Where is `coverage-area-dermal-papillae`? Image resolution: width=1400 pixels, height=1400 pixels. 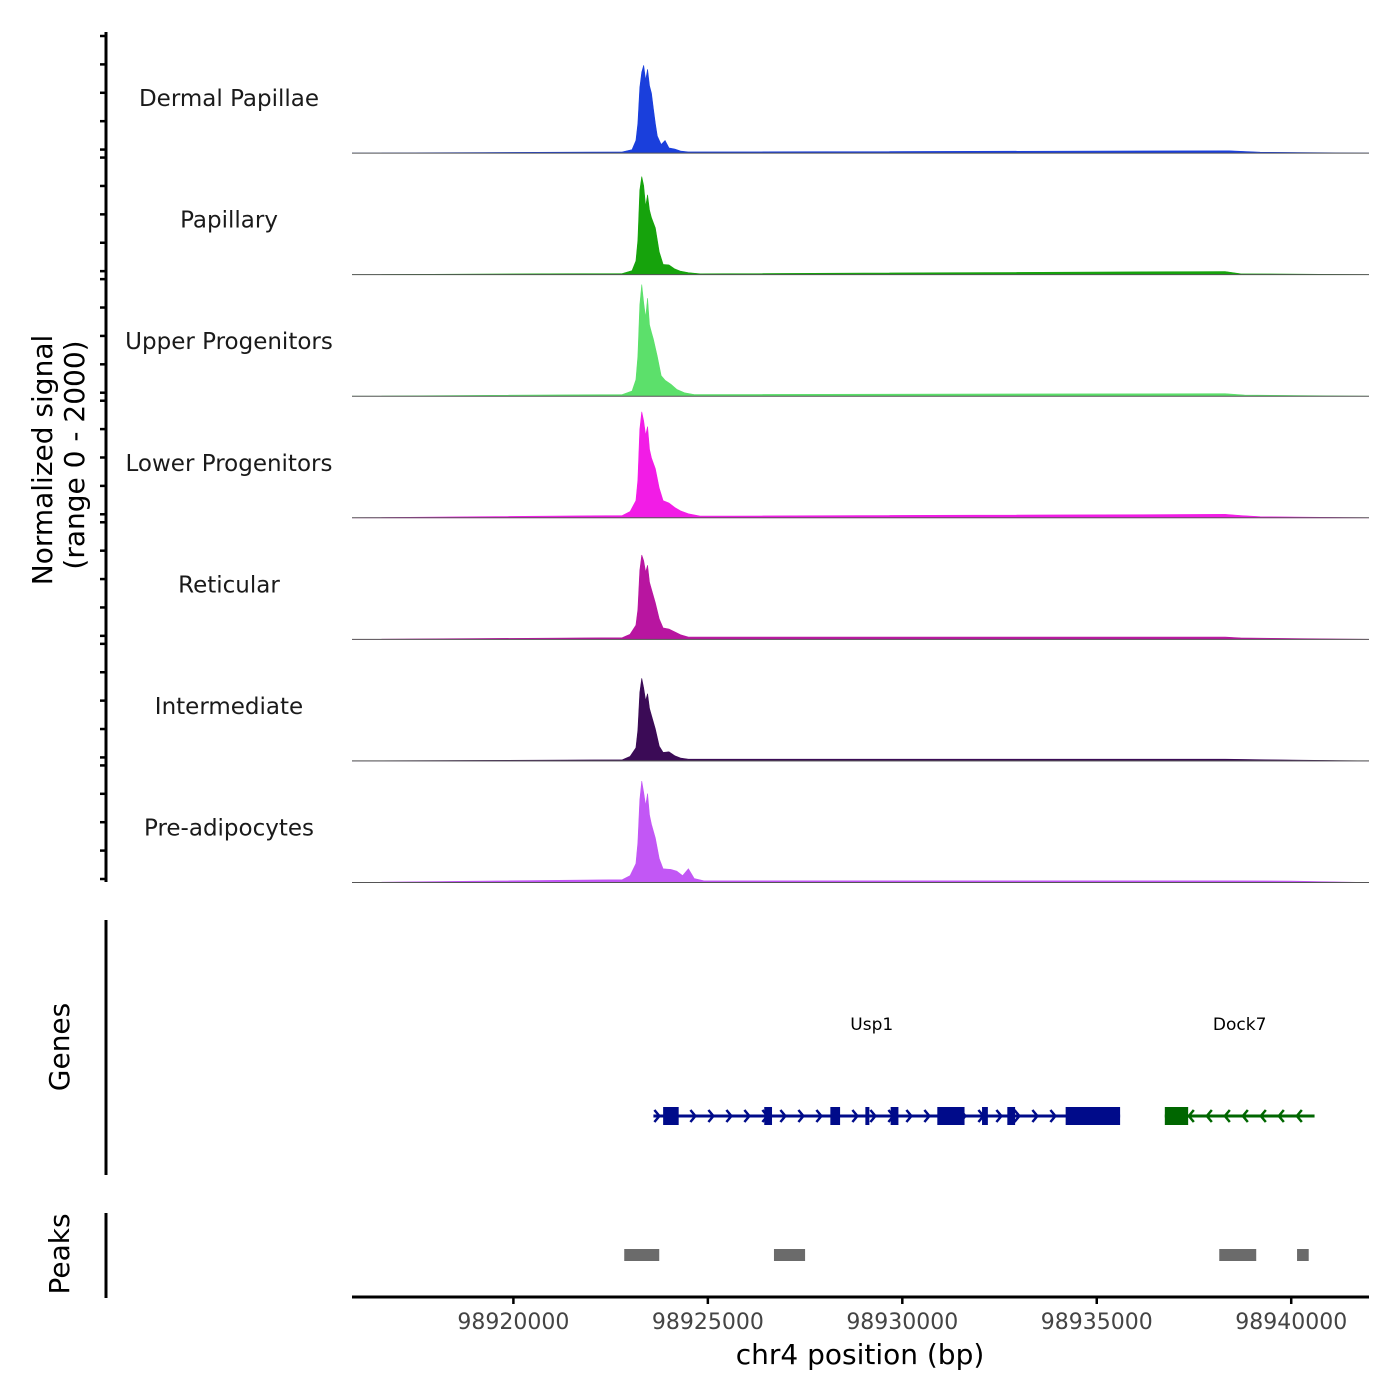 coverage-area-dermal-papillae is located at coordinates (860, 109).